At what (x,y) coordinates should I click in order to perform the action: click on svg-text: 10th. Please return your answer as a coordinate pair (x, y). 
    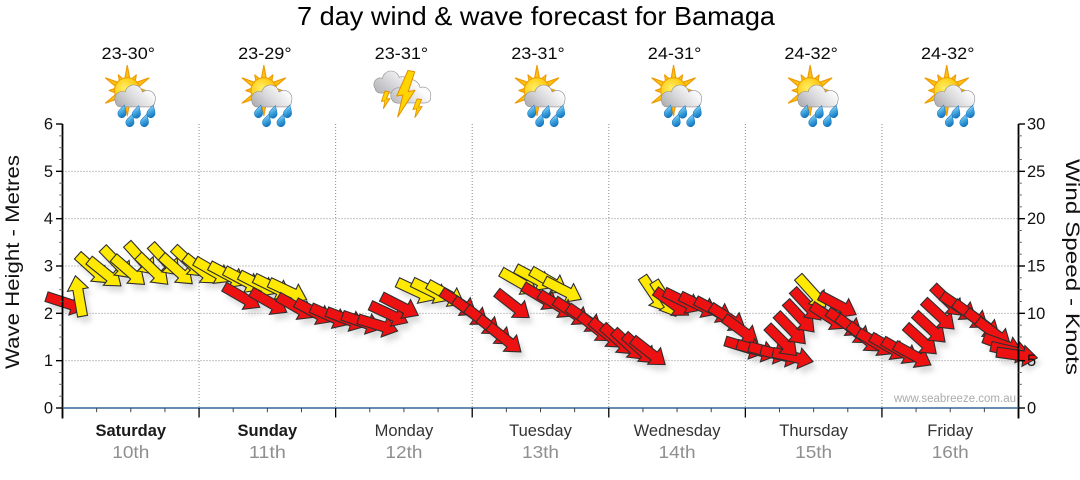
    Looking at the image, I should click on (130, 452).